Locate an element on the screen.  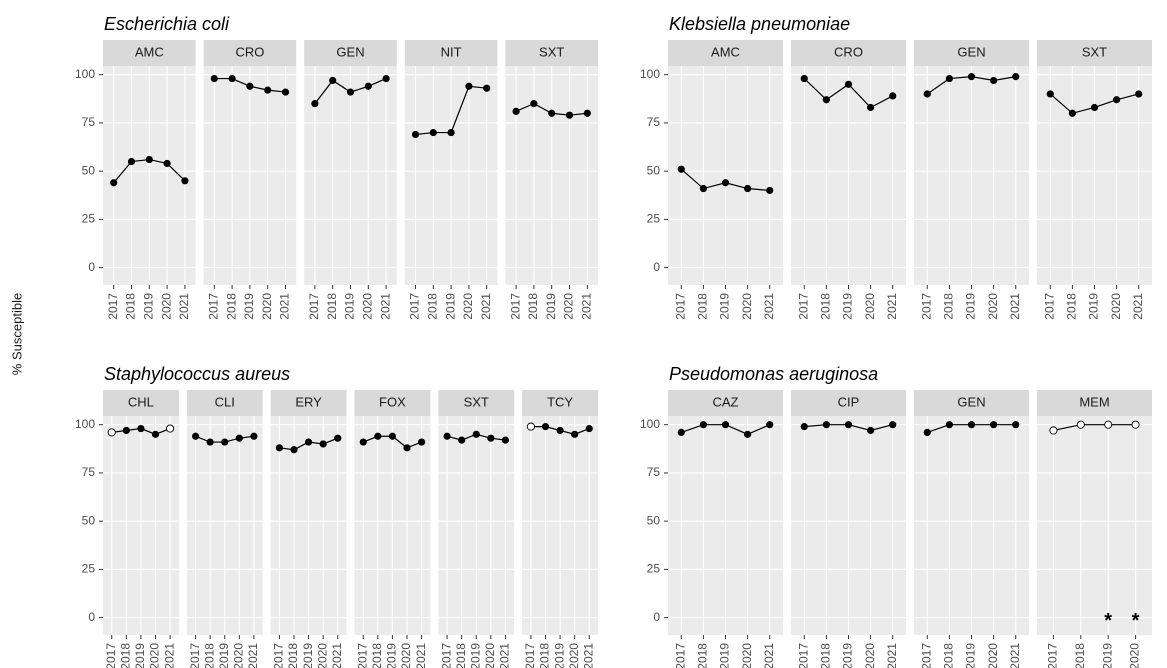
panel-title: Pseudomonas aeruginosa is located at coordinates (773, 374).